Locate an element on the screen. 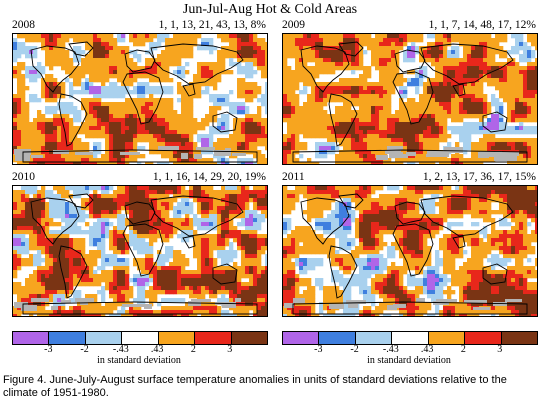  legend-units-left: in standard deviation is located at coordinates (139, 360).